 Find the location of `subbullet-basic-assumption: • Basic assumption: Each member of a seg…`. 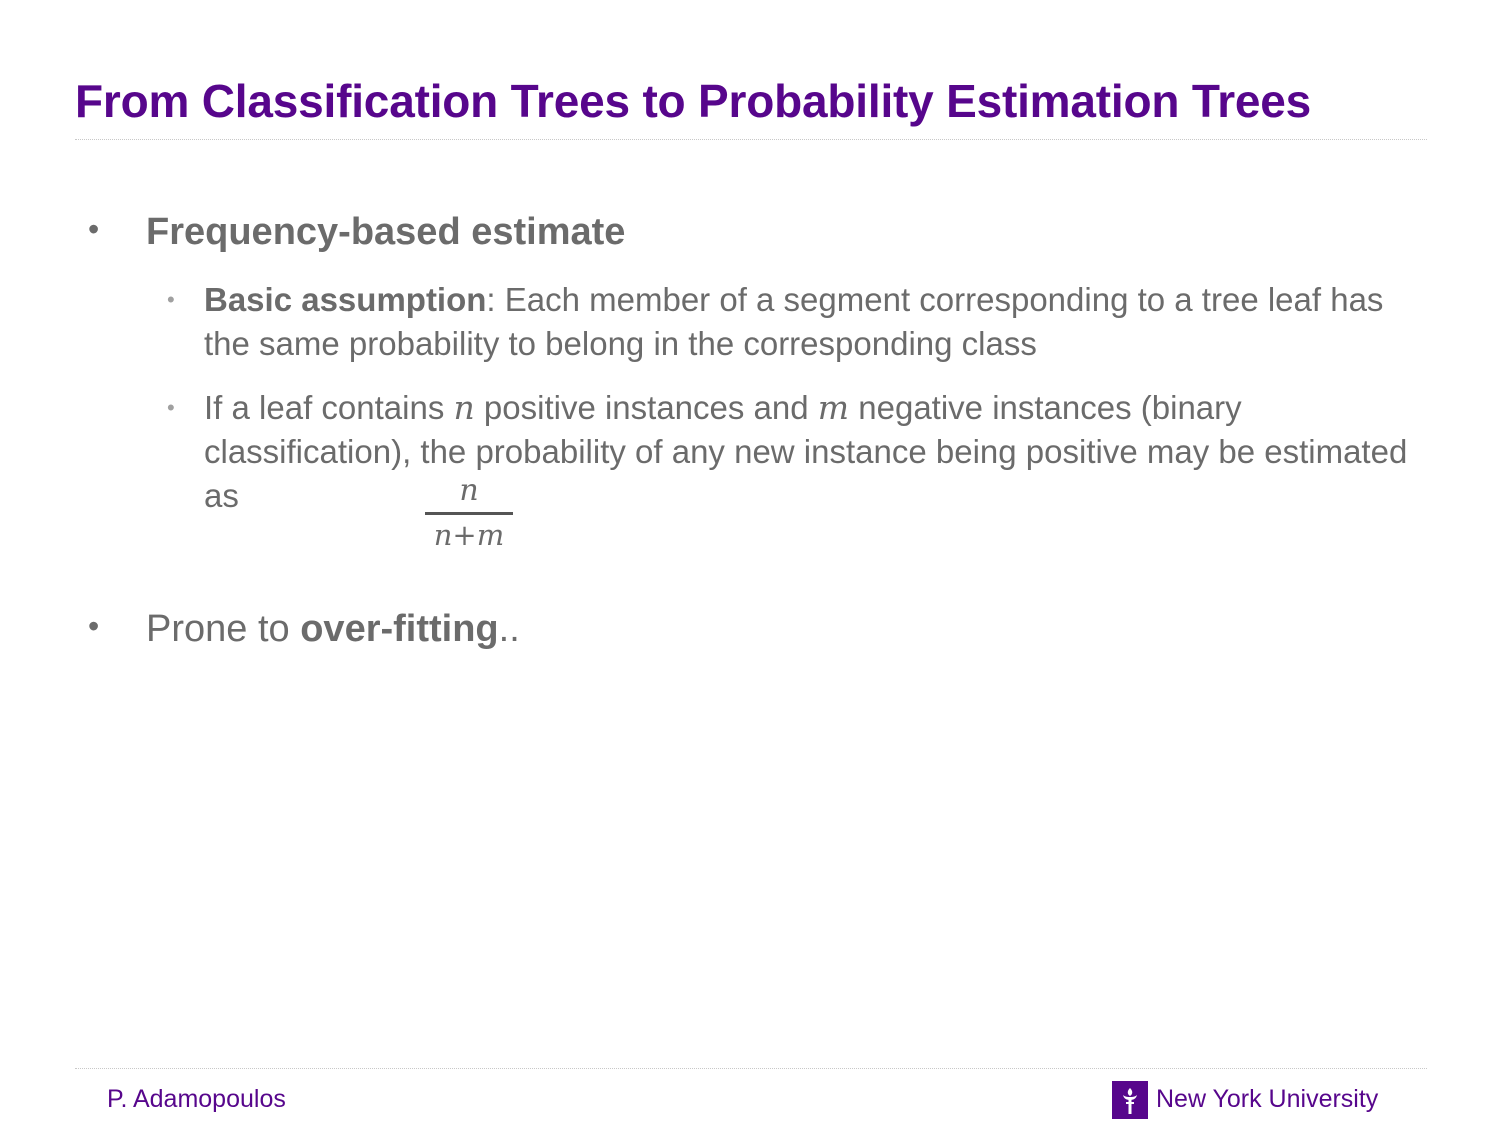

subbullet-basic-assumption: • Basic assumption: Each member of a seg… is located at coordinates (790, 322).